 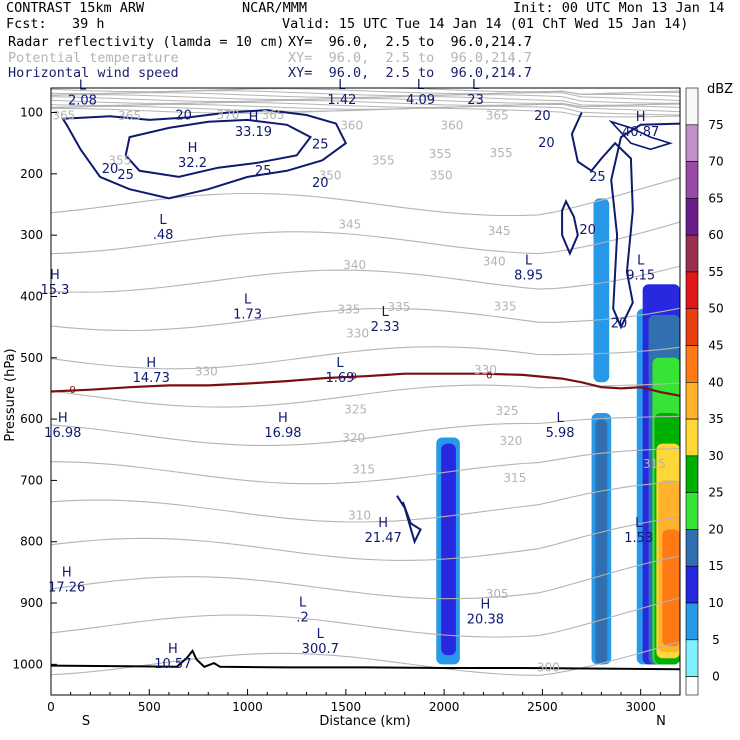 I want to click on freezing-level-line, so click(x=365, y=384).